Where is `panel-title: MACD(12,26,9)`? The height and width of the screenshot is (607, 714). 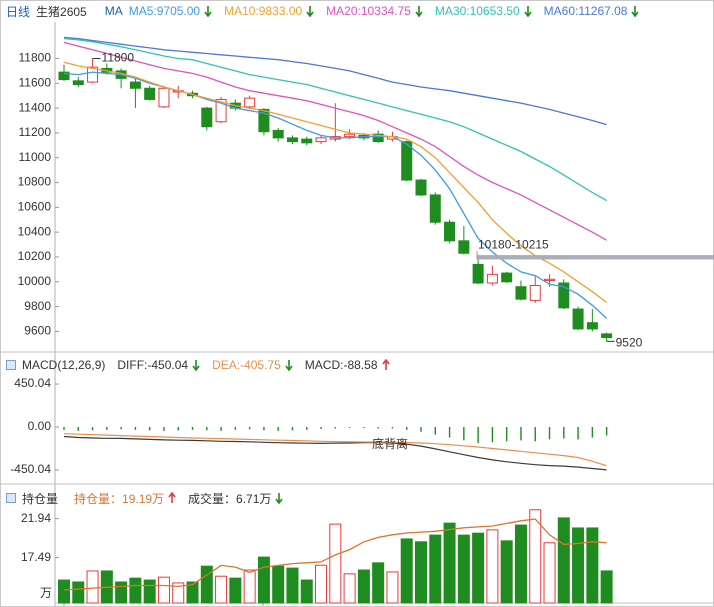 panel-title: MACD(12,26,9) is located at coordinates (64, 365).